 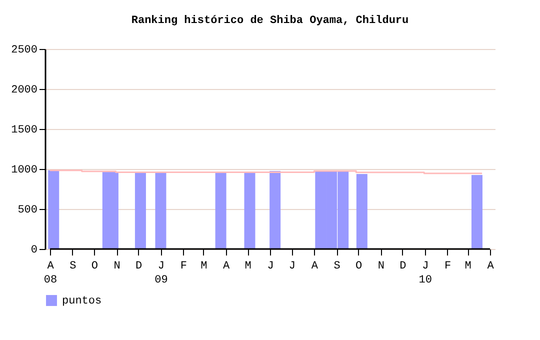 What do you see at coordinates (24, 130) in the screenshot?
I see `y-tick-label: 1500` at bounding box center [24, 130].